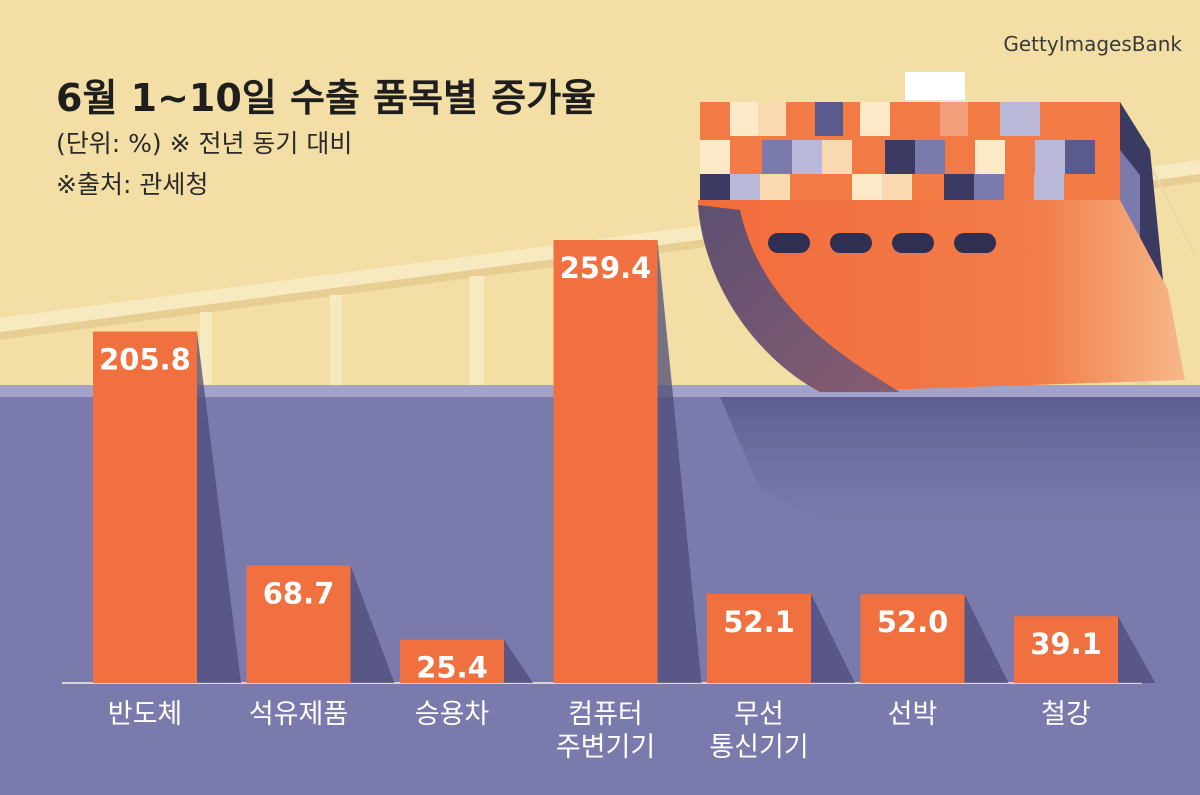 The image size is (1200, 795). I want to click on category-label: 선박, so click(913, 714).